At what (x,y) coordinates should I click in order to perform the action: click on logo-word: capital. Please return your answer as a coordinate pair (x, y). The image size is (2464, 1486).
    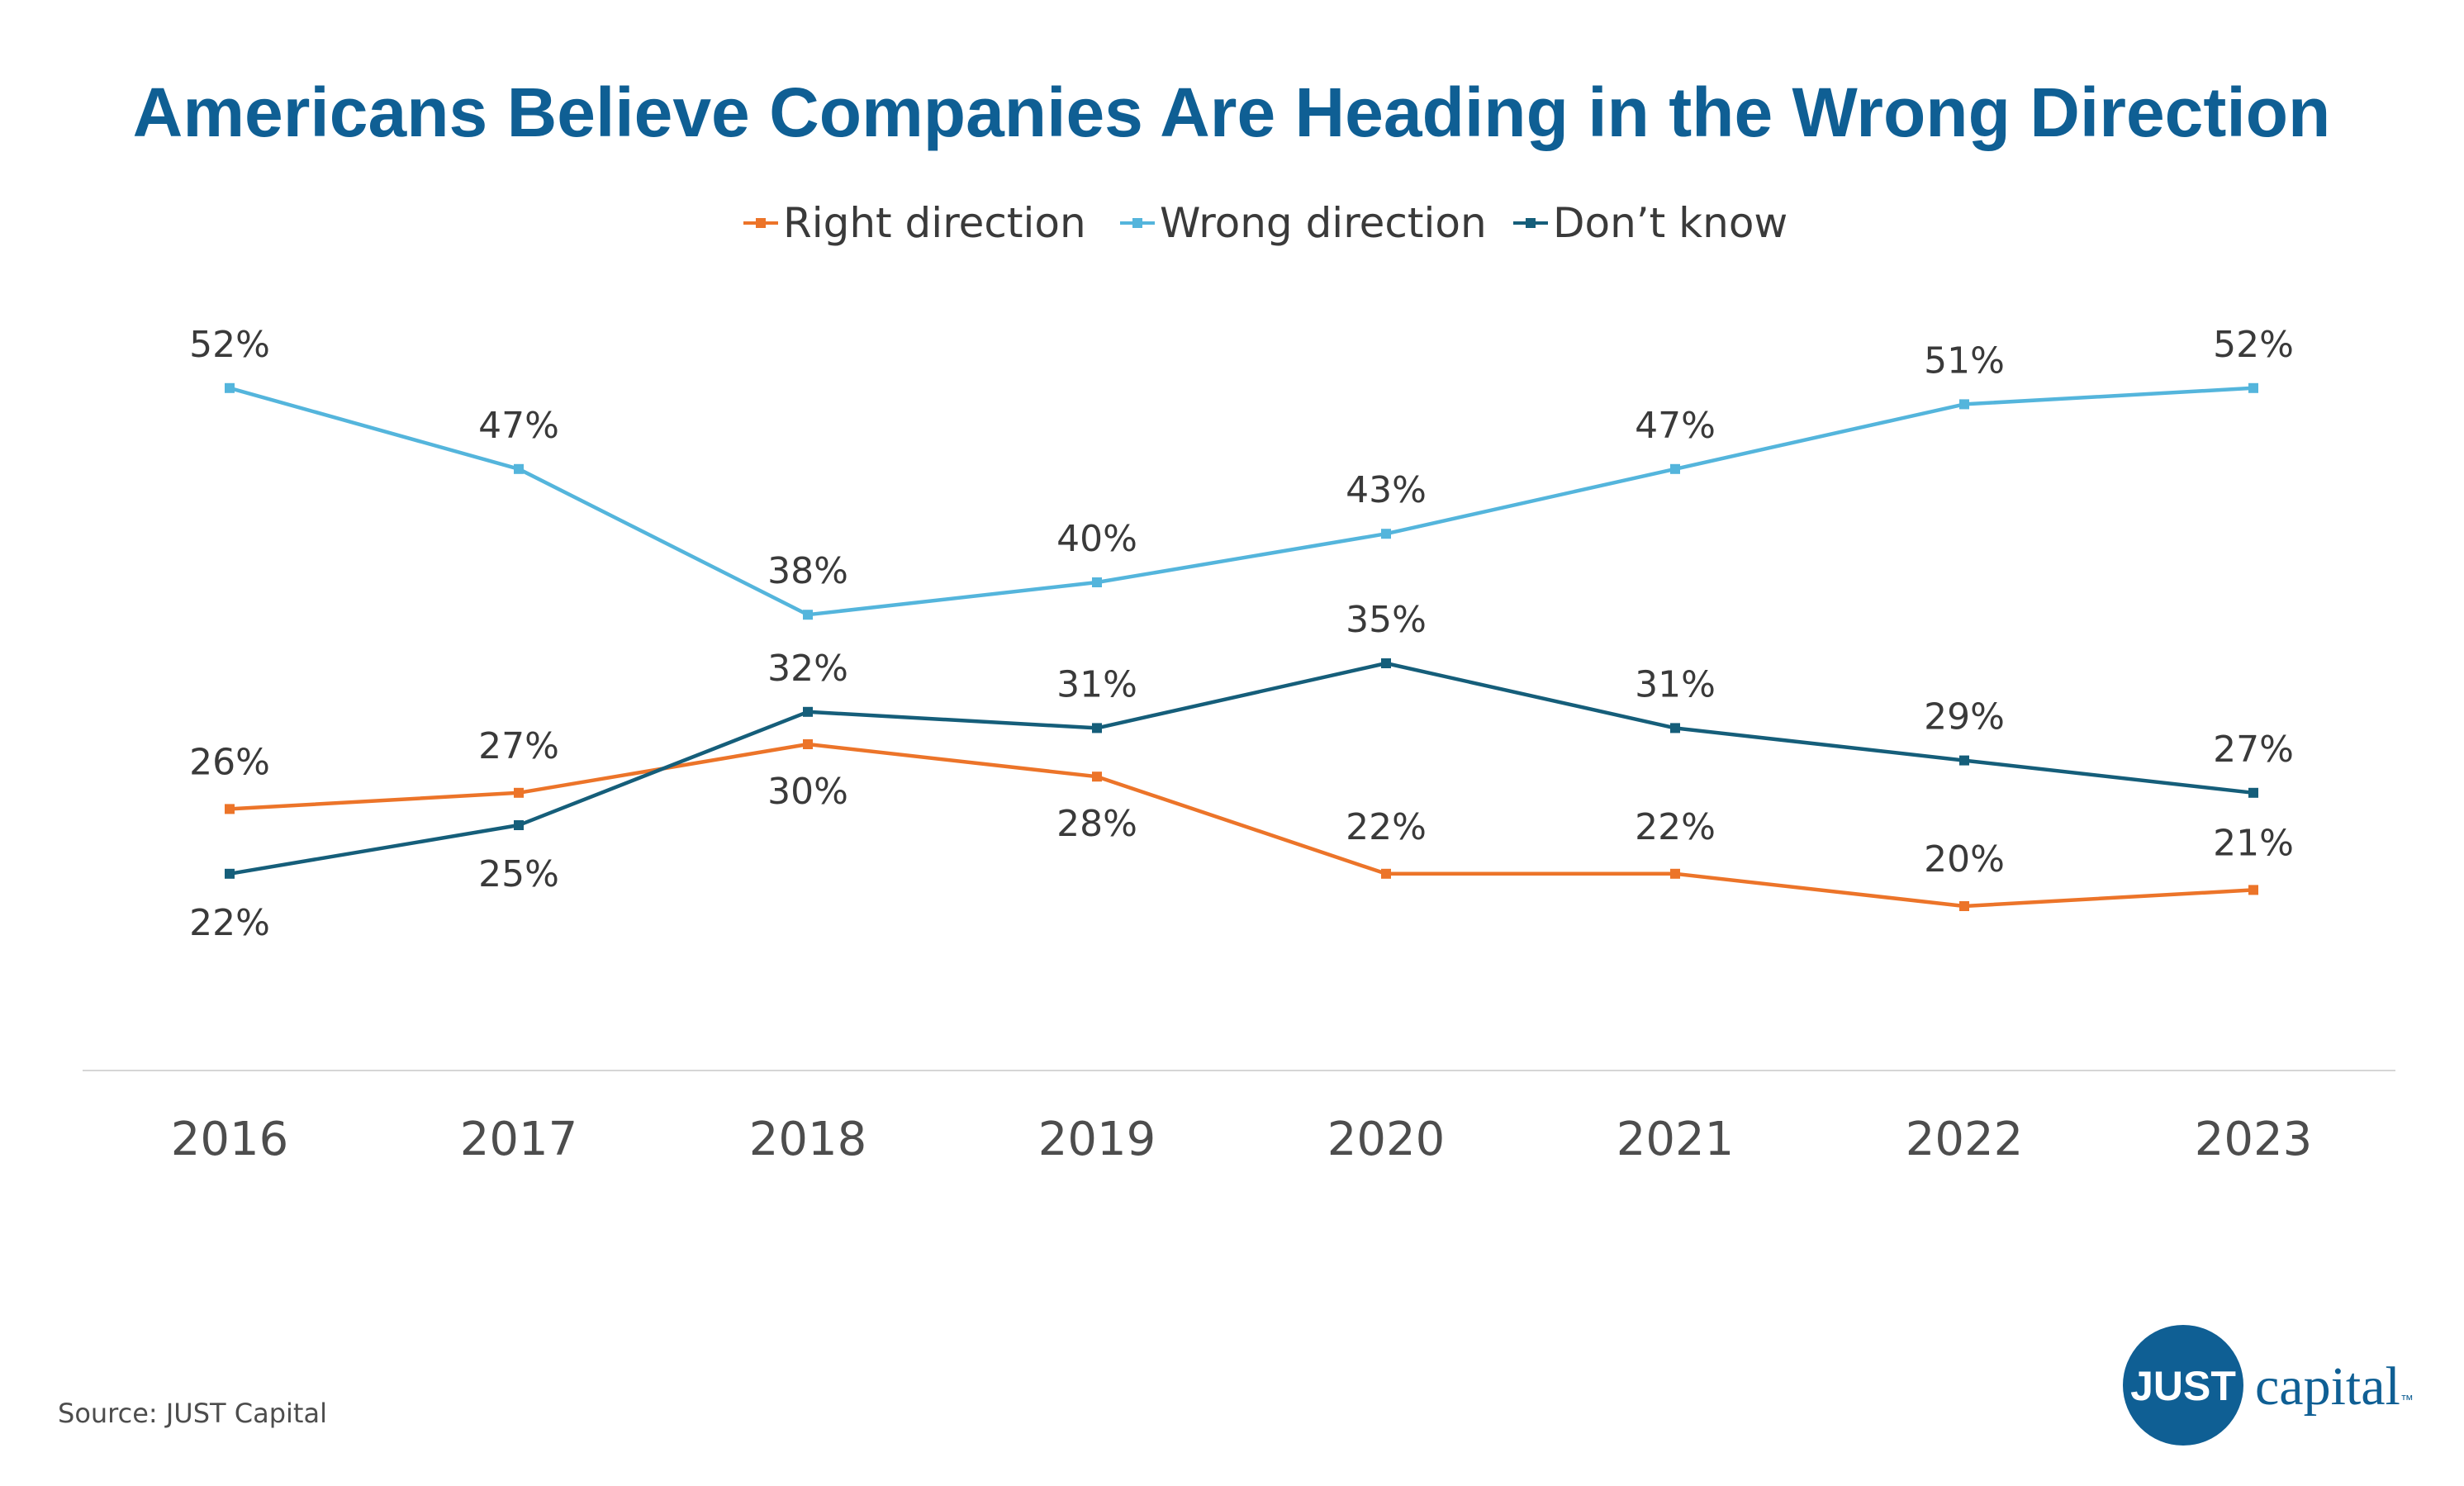
    Looking at the image, I should click on (2327, 1386).